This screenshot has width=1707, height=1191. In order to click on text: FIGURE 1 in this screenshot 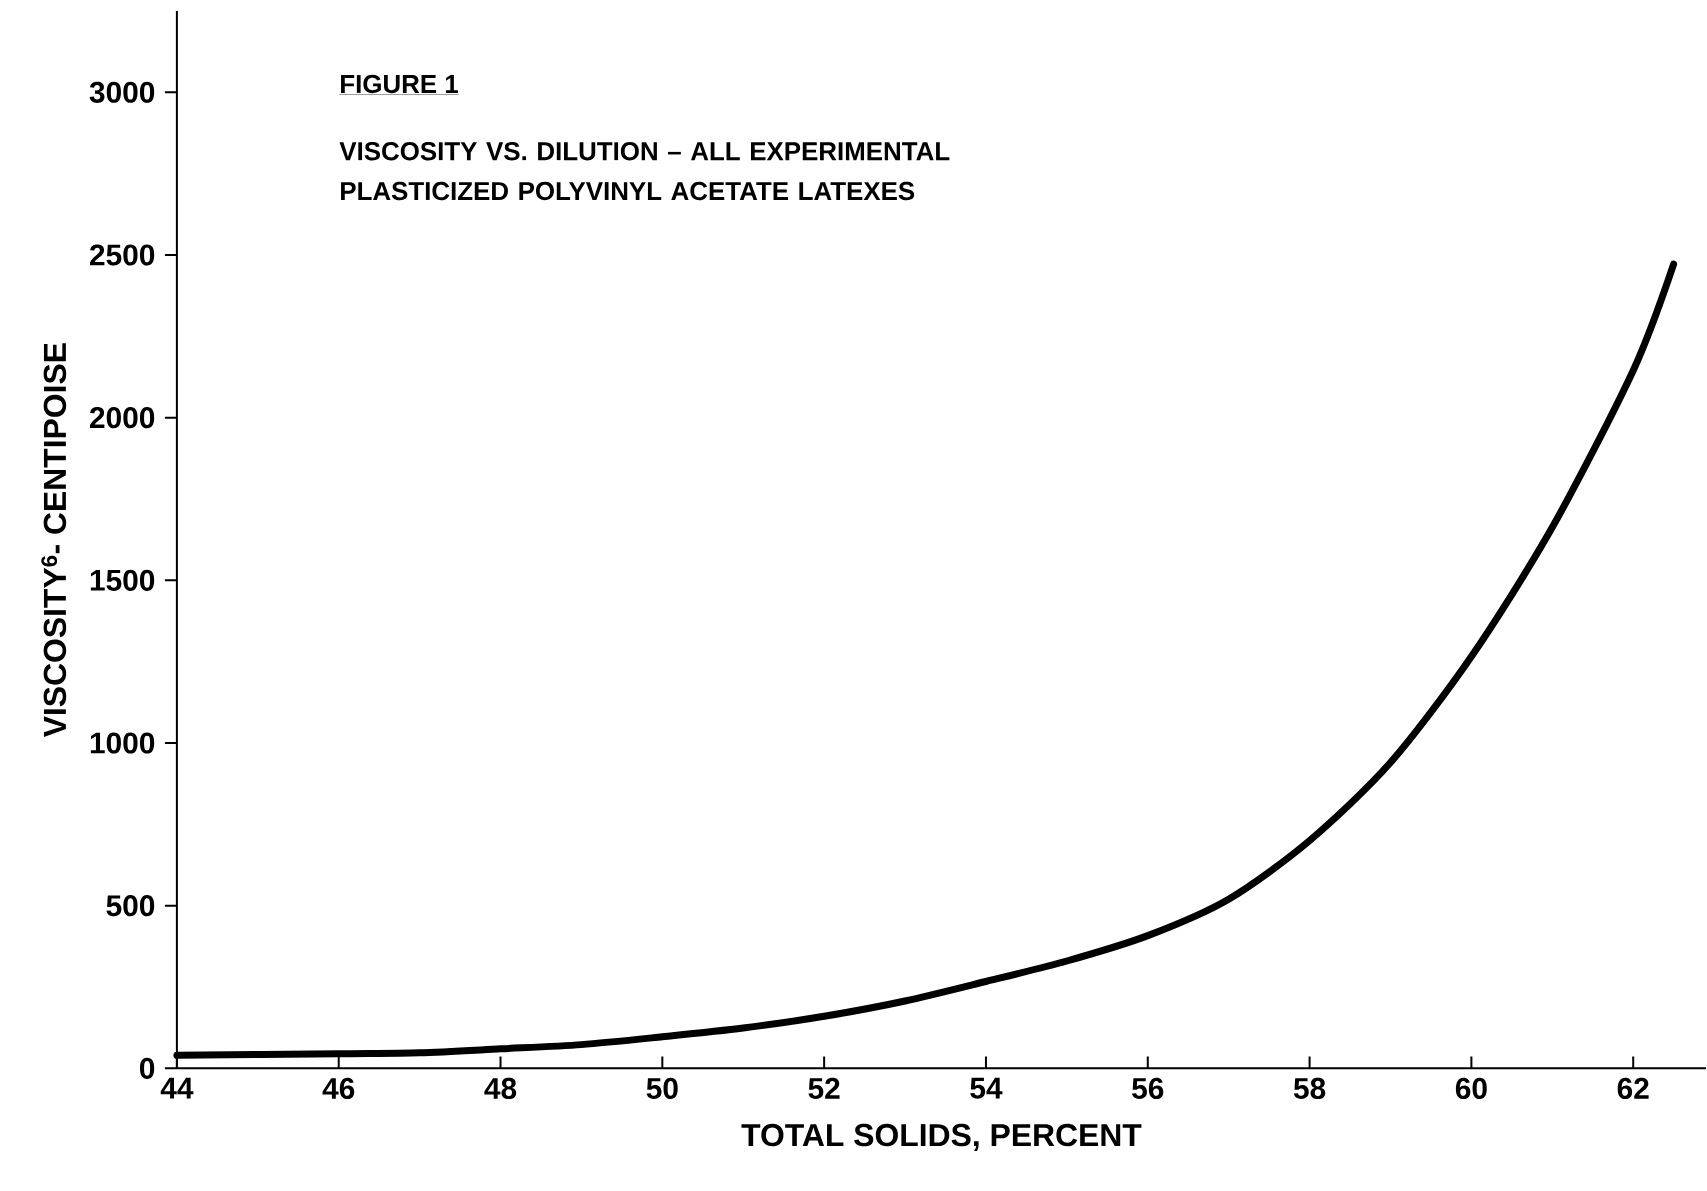, I will do `click(399, 84)`.